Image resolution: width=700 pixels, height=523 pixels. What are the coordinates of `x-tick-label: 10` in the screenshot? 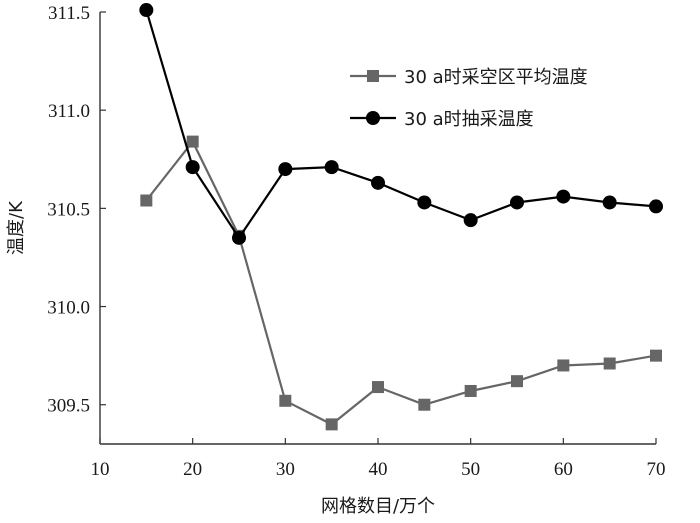 It's located at (100, 469).